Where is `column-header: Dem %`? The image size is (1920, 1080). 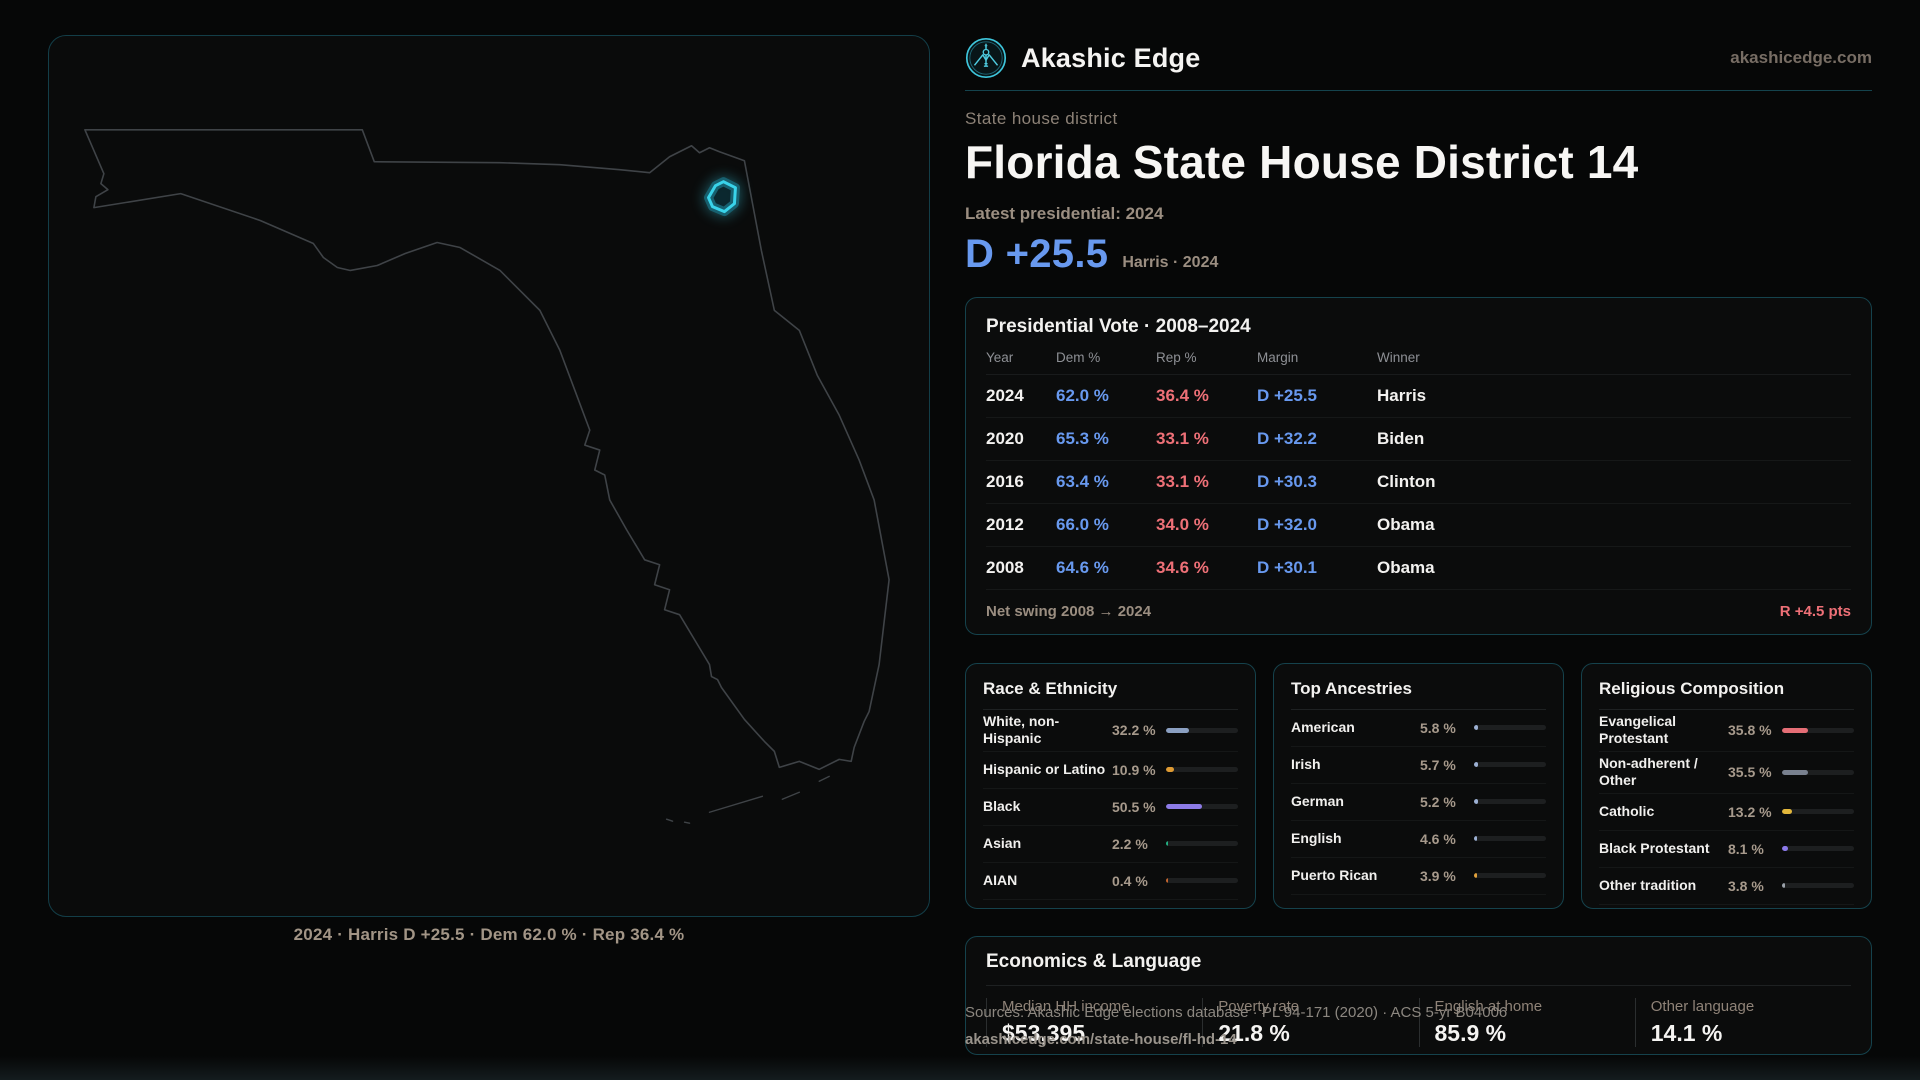
column-header: Dem % is located at coordinates (1078, 357).